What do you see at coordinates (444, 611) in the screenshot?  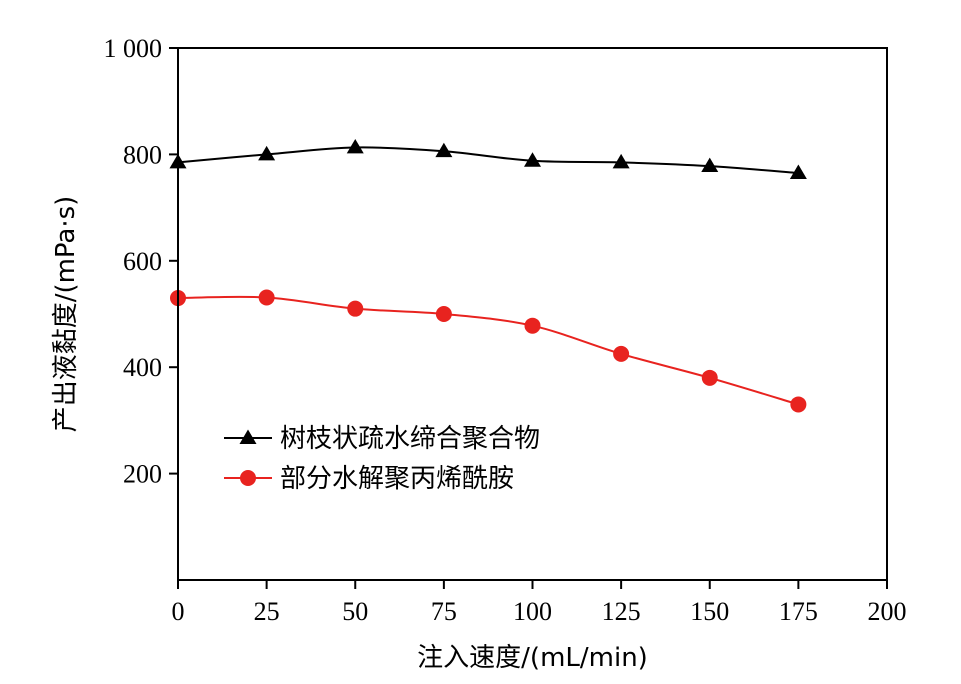 I see `x-tick-label: 75` at bounding box center [444, 611].